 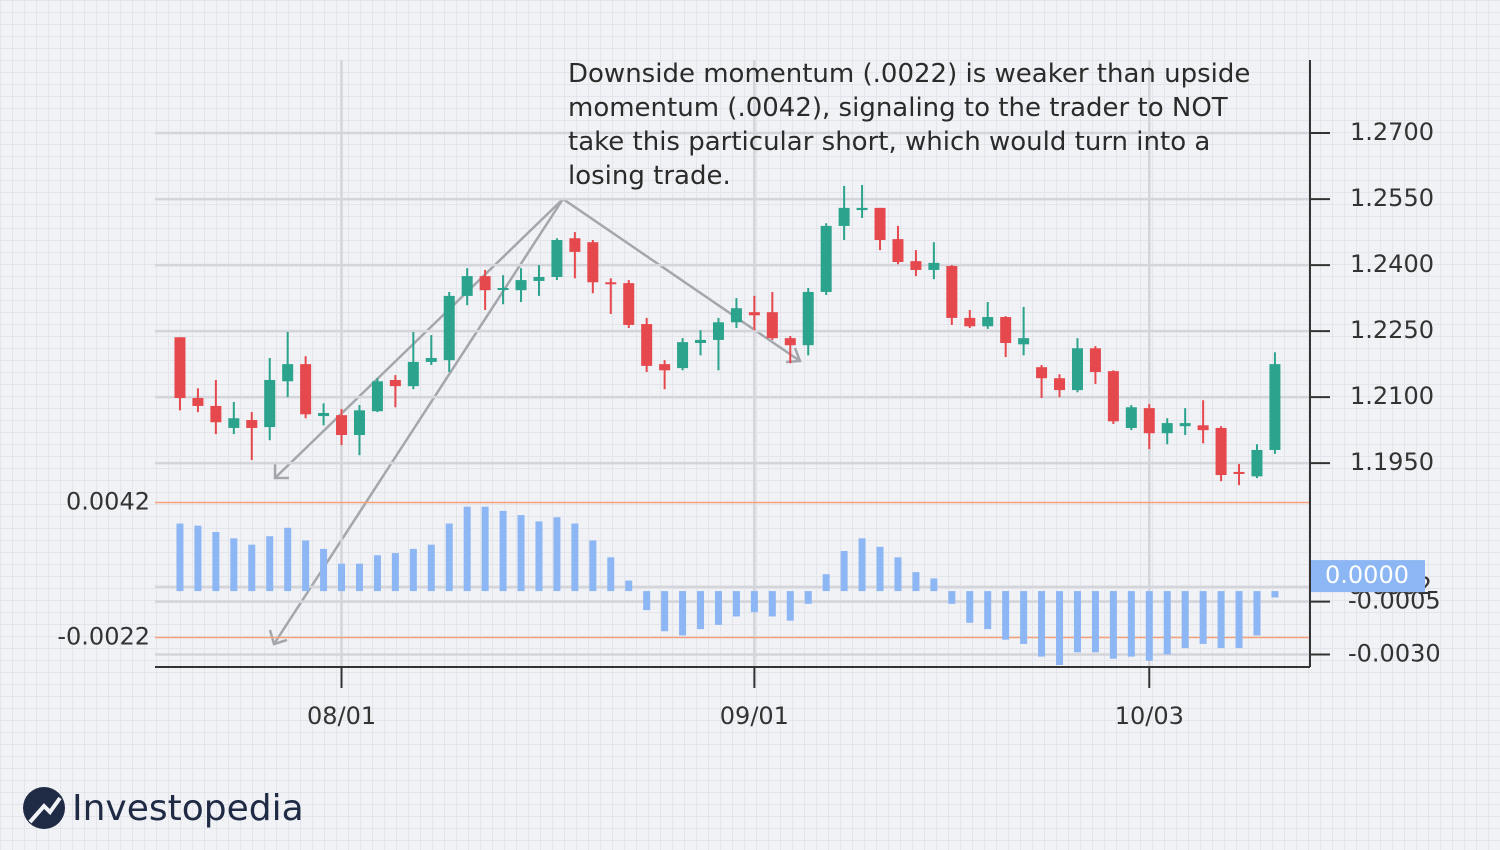 What do you see at coordinates (754, 716) in the screenshot?
I see `x-tick-label: 09/01` at bounding box center [754, 716].